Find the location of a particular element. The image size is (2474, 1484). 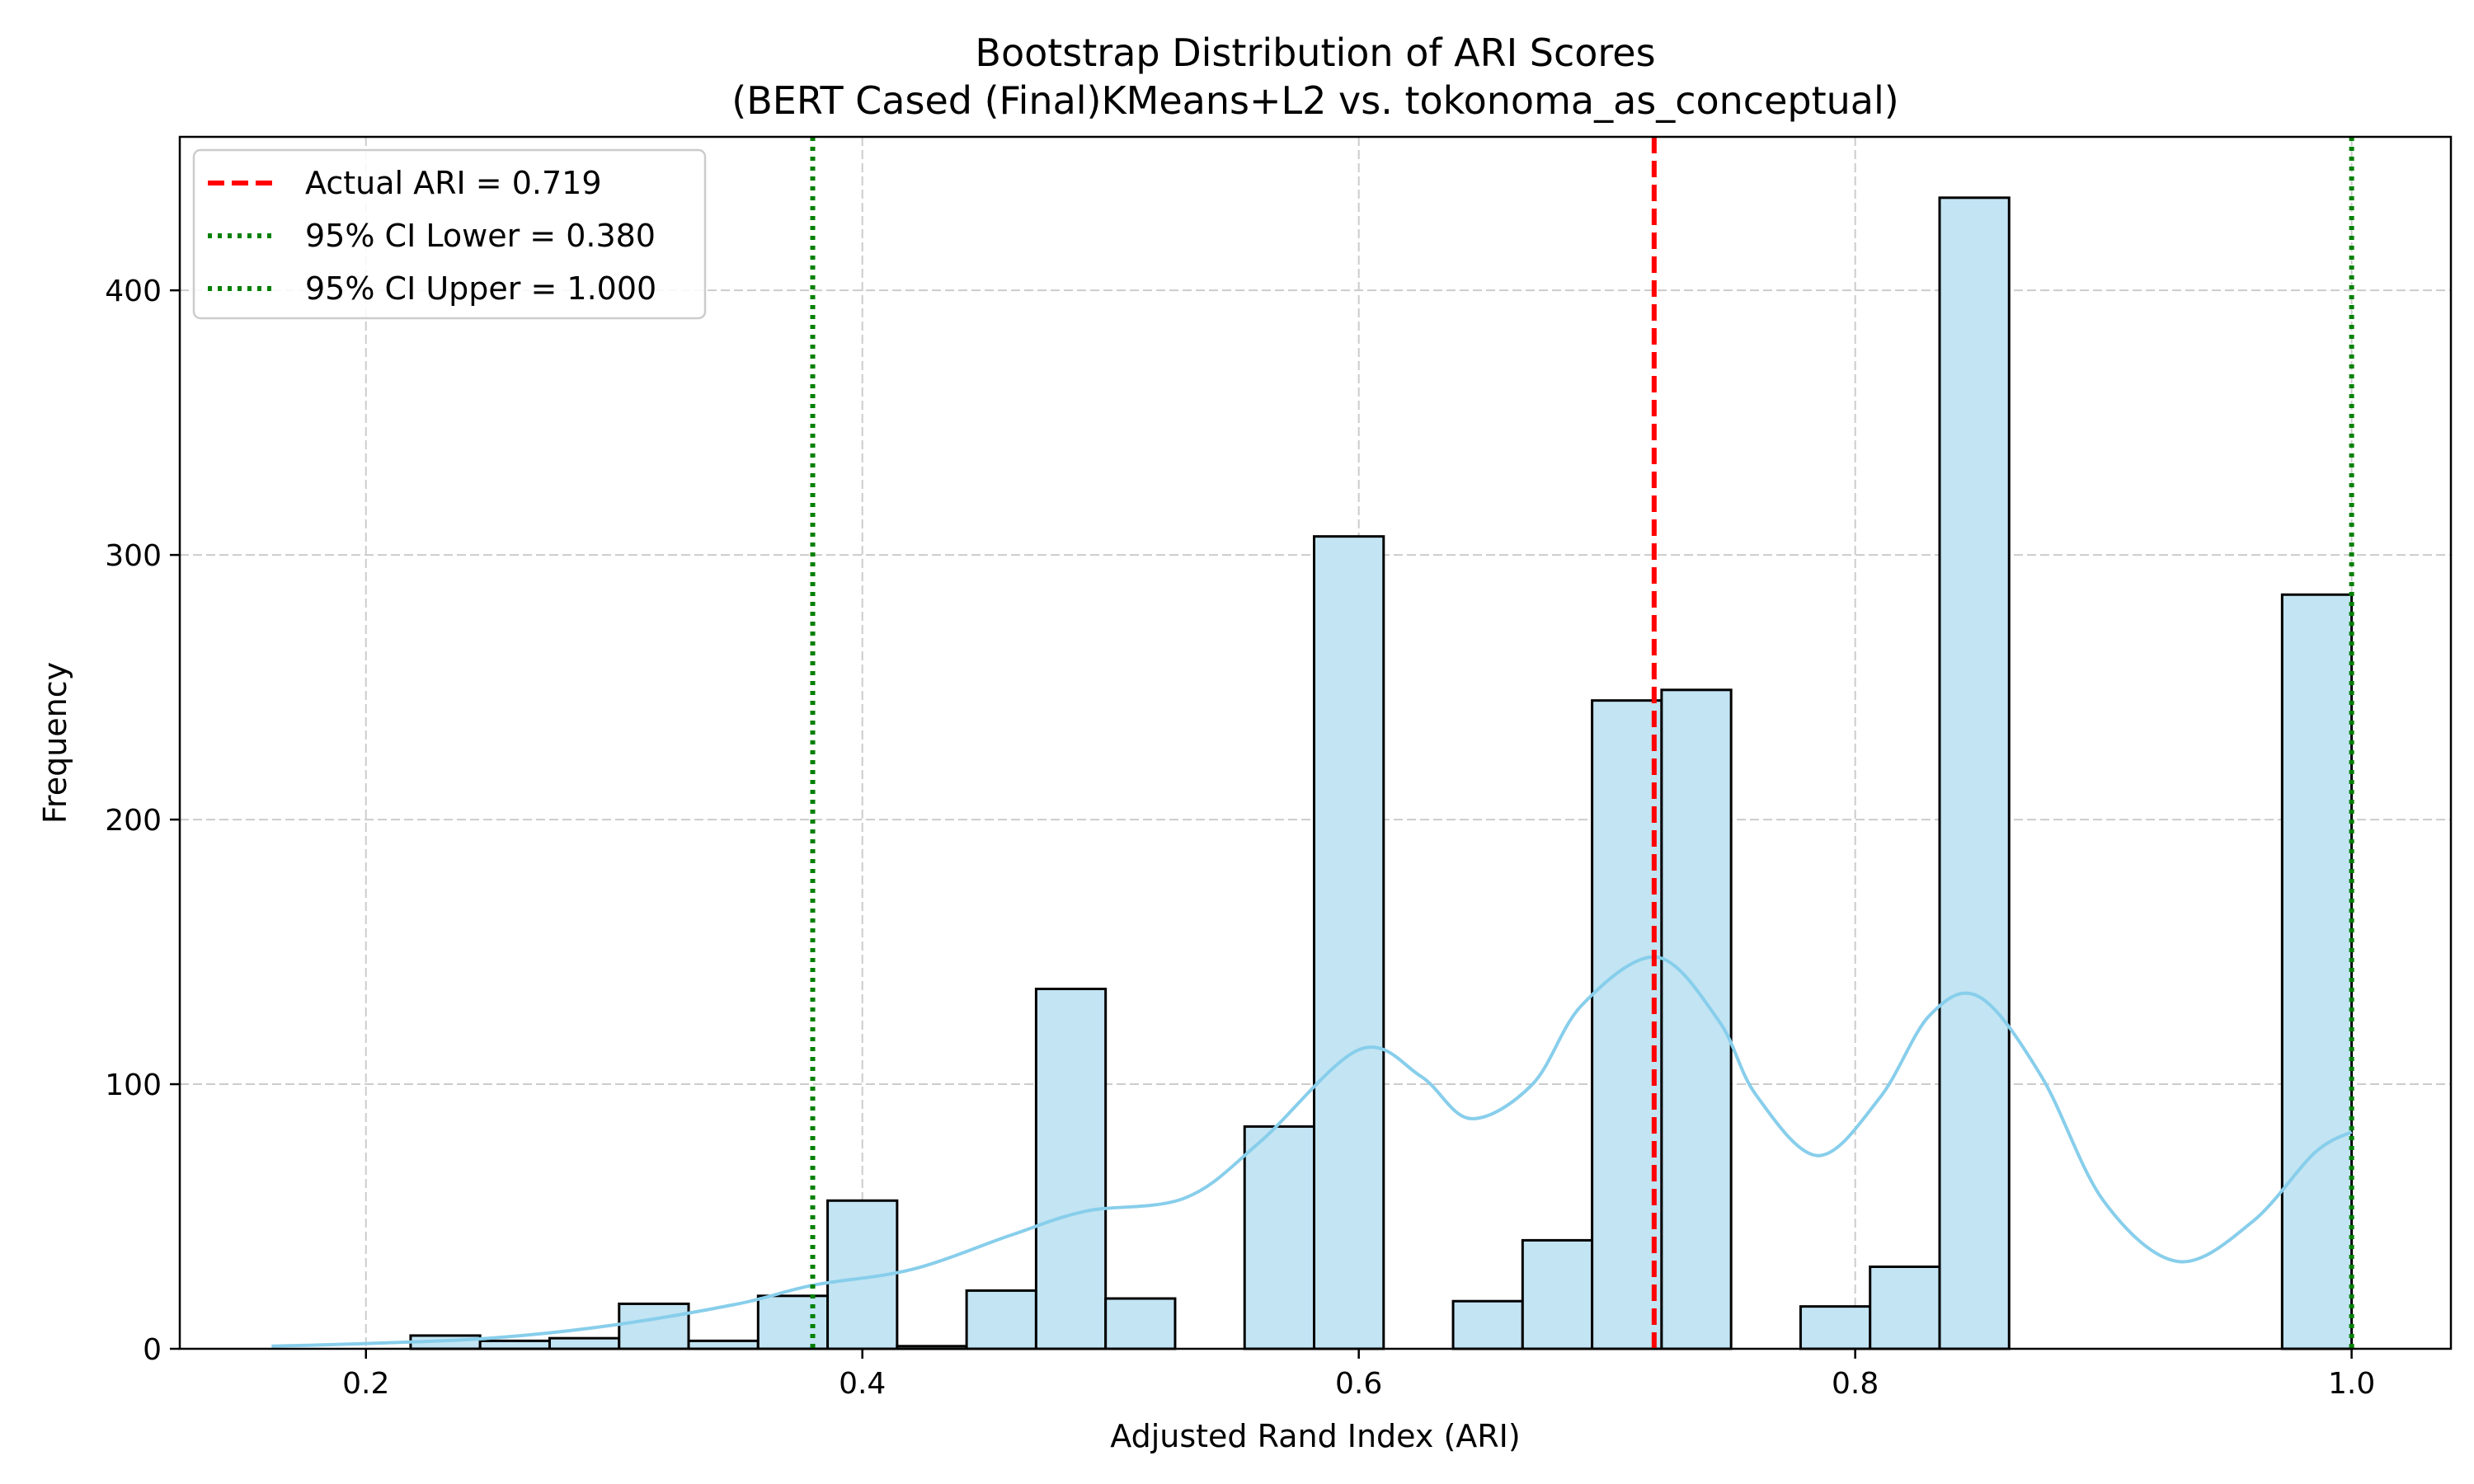

y-axis-ticks: 0 100 200 300 400 is located at coordinates (142, 821).